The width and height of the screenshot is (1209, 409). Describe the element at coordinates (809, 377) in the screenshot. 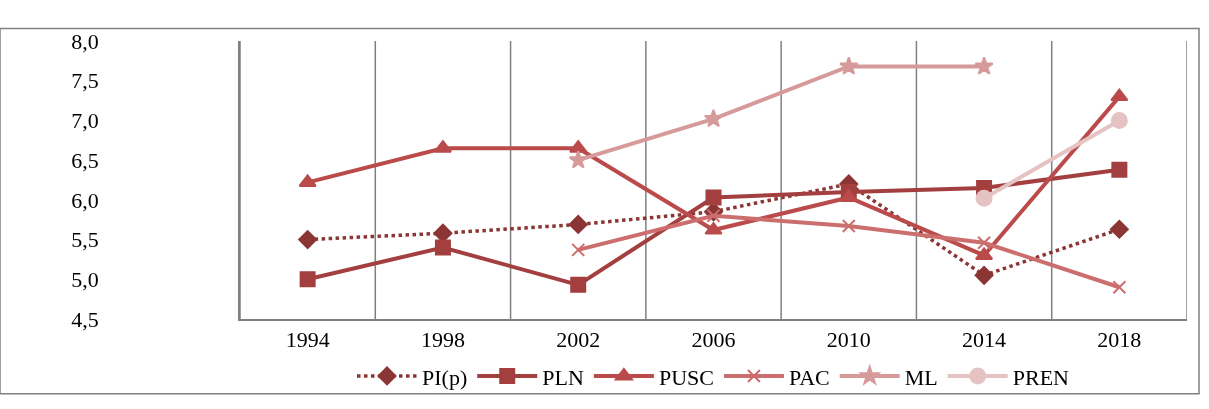

I see `legend-label: PAC` at that location.